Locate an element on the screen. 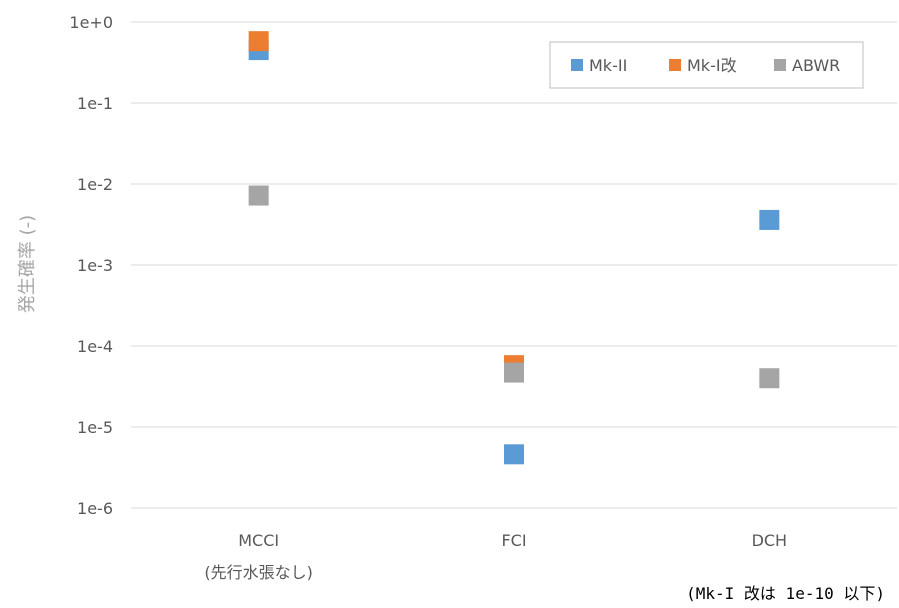 The width and height of the screenshot is (899, 608). legend: Mk-II Mk-I改 ABWR is located at coordinates (706, 65).